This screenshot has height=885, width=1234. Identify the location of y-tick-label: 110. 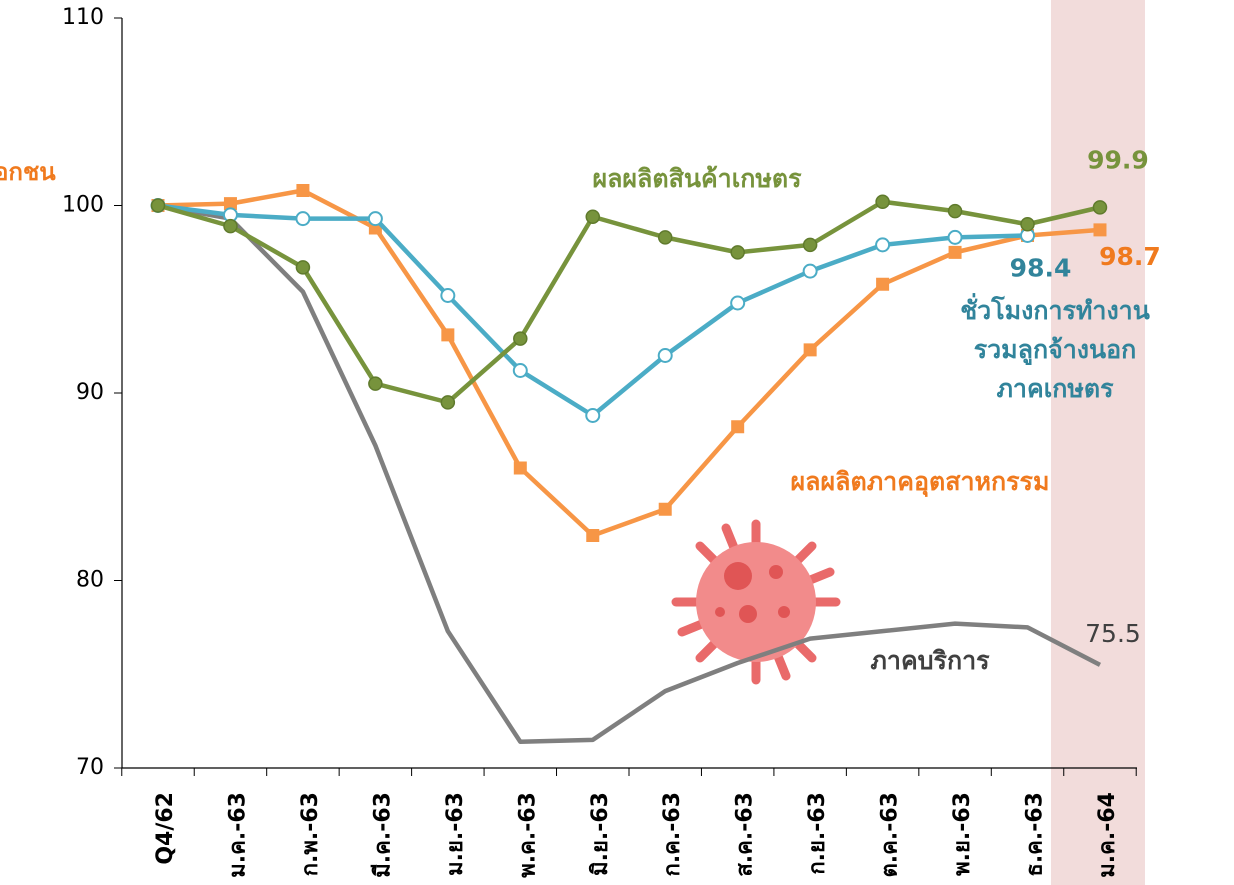
(83, 17).